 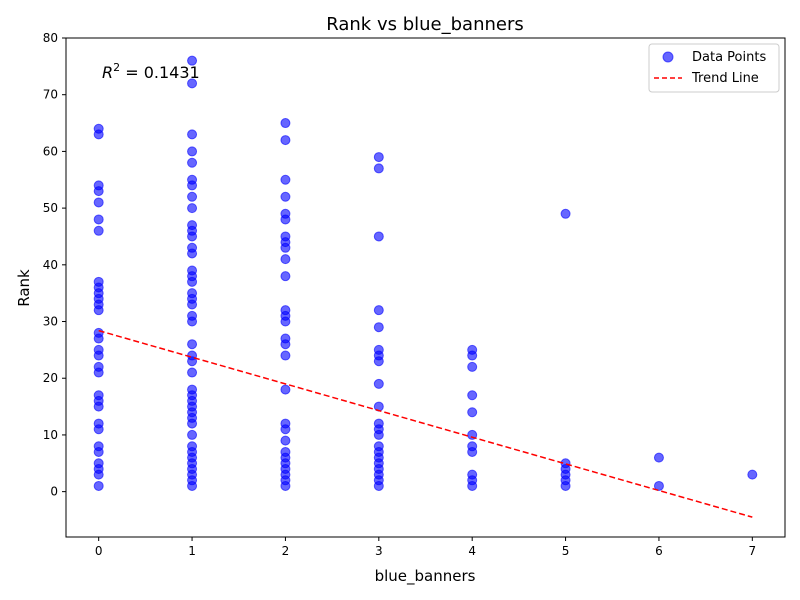 What do you see at coordinates (286, 551) in the screenshot?
I see `x-tick-label: 2` at bounding box center [286, 551].